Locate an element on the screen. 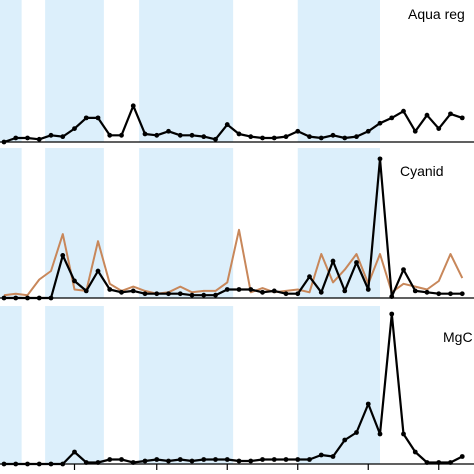  series-line-black is located at coordinates (233, 124).